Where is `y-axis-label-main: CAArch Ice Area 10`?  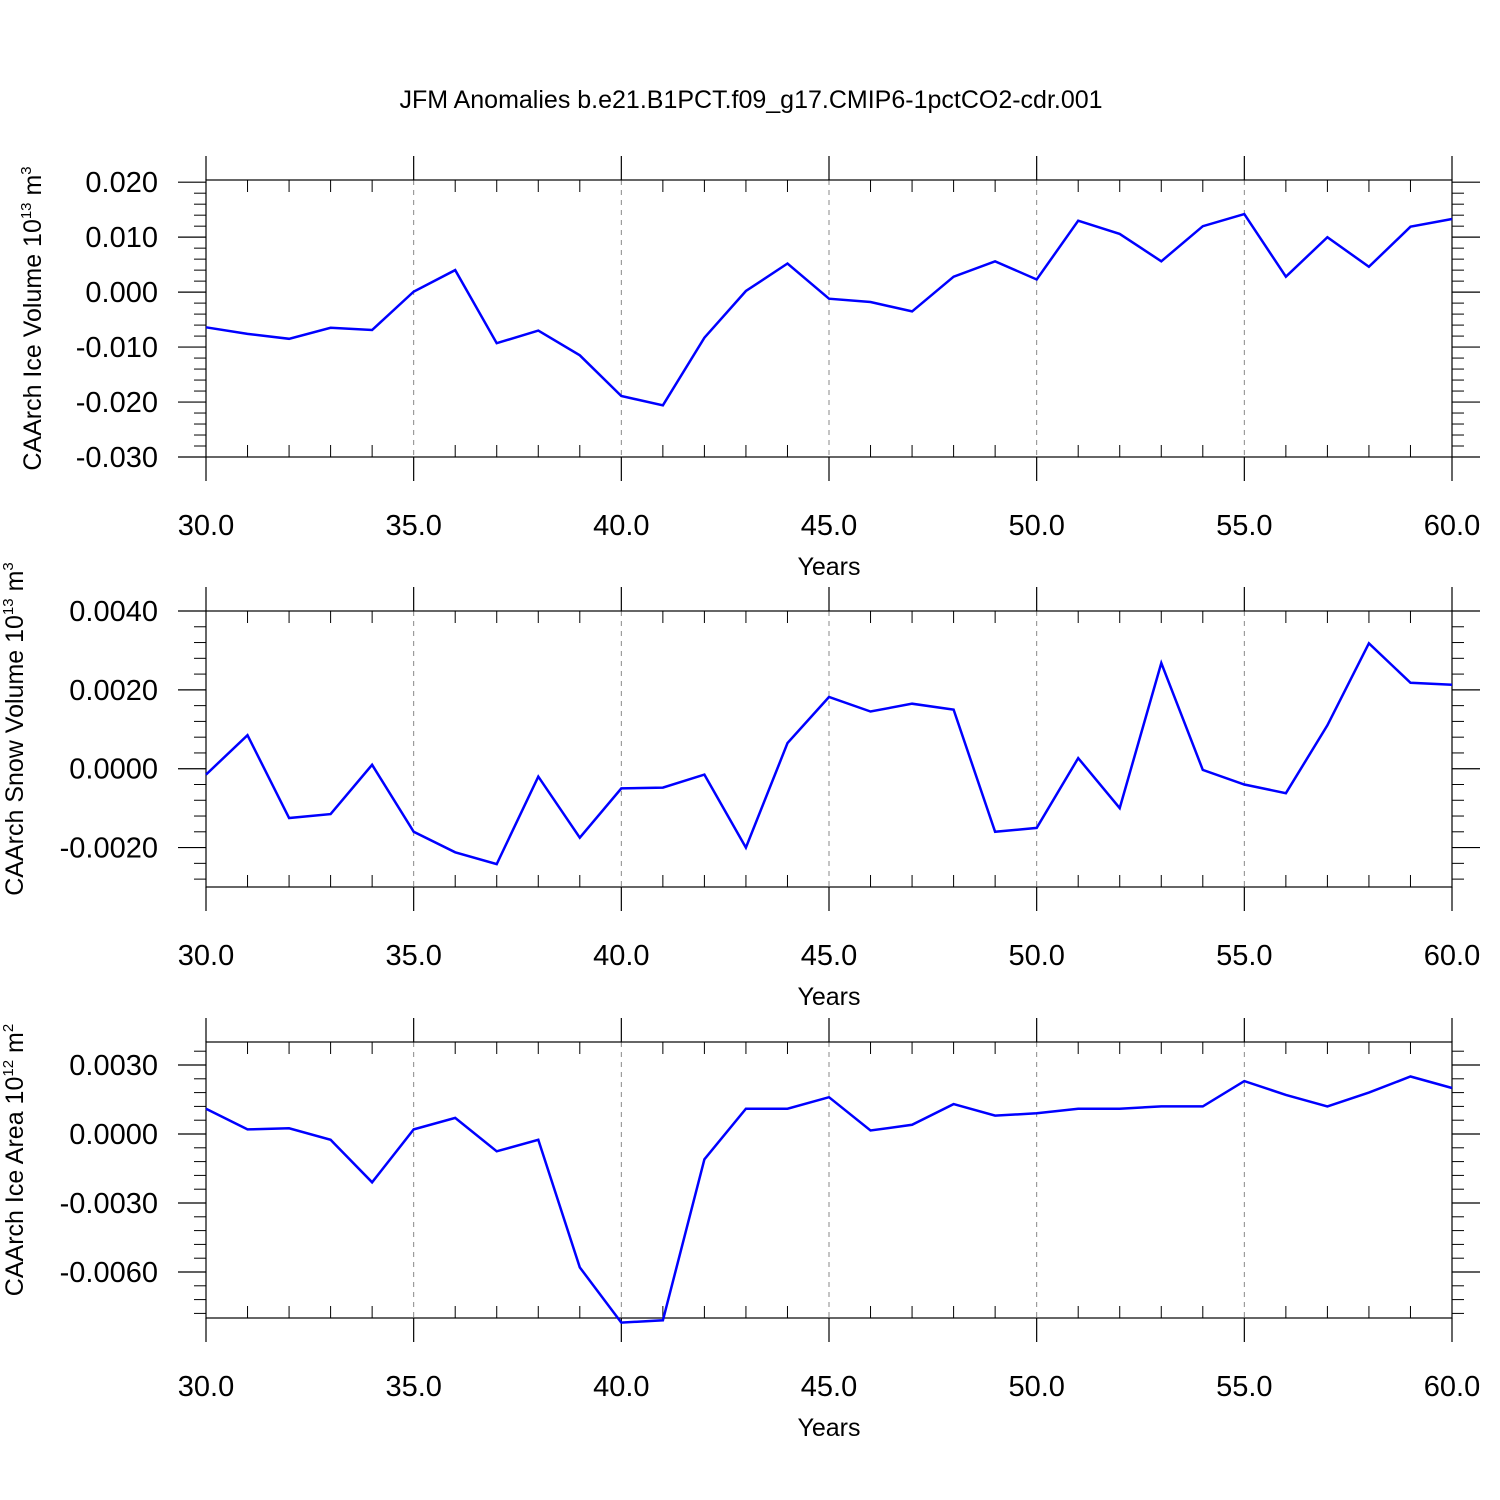
y-axis-label-main: CAArch Ice Area 10 is located at coordinates (15, 1187).